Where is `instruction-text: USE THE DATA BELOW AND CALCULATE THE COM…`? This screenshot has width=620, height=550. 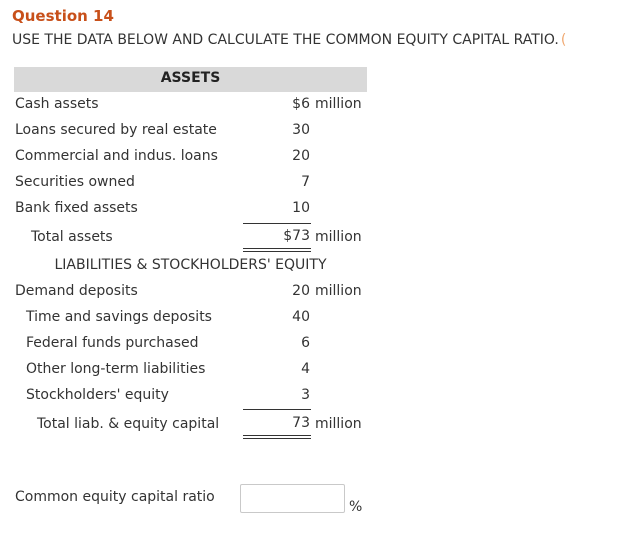
instruction-text: USE THE DATA BELOW AND CALCULATE THE COM… is located at coordinates (285, 40).